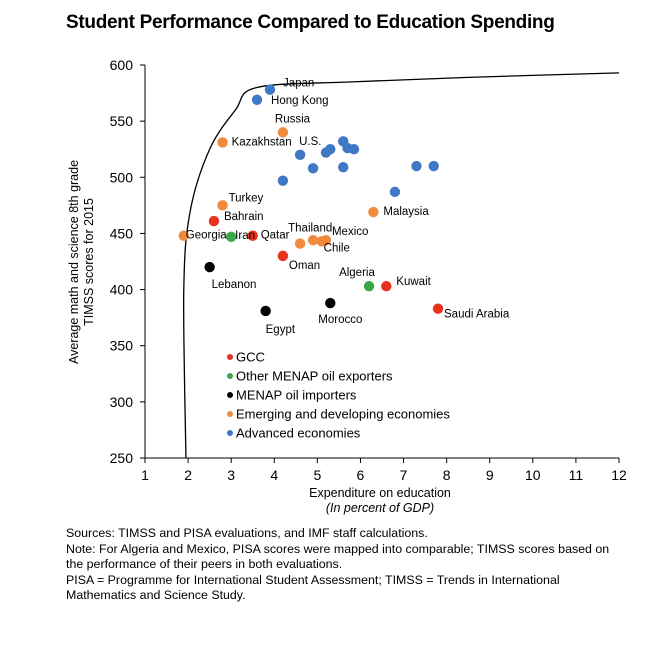 This screenshot has height=657, width=665. I want to click on point-label-japan: Japan, so click(298, 84).